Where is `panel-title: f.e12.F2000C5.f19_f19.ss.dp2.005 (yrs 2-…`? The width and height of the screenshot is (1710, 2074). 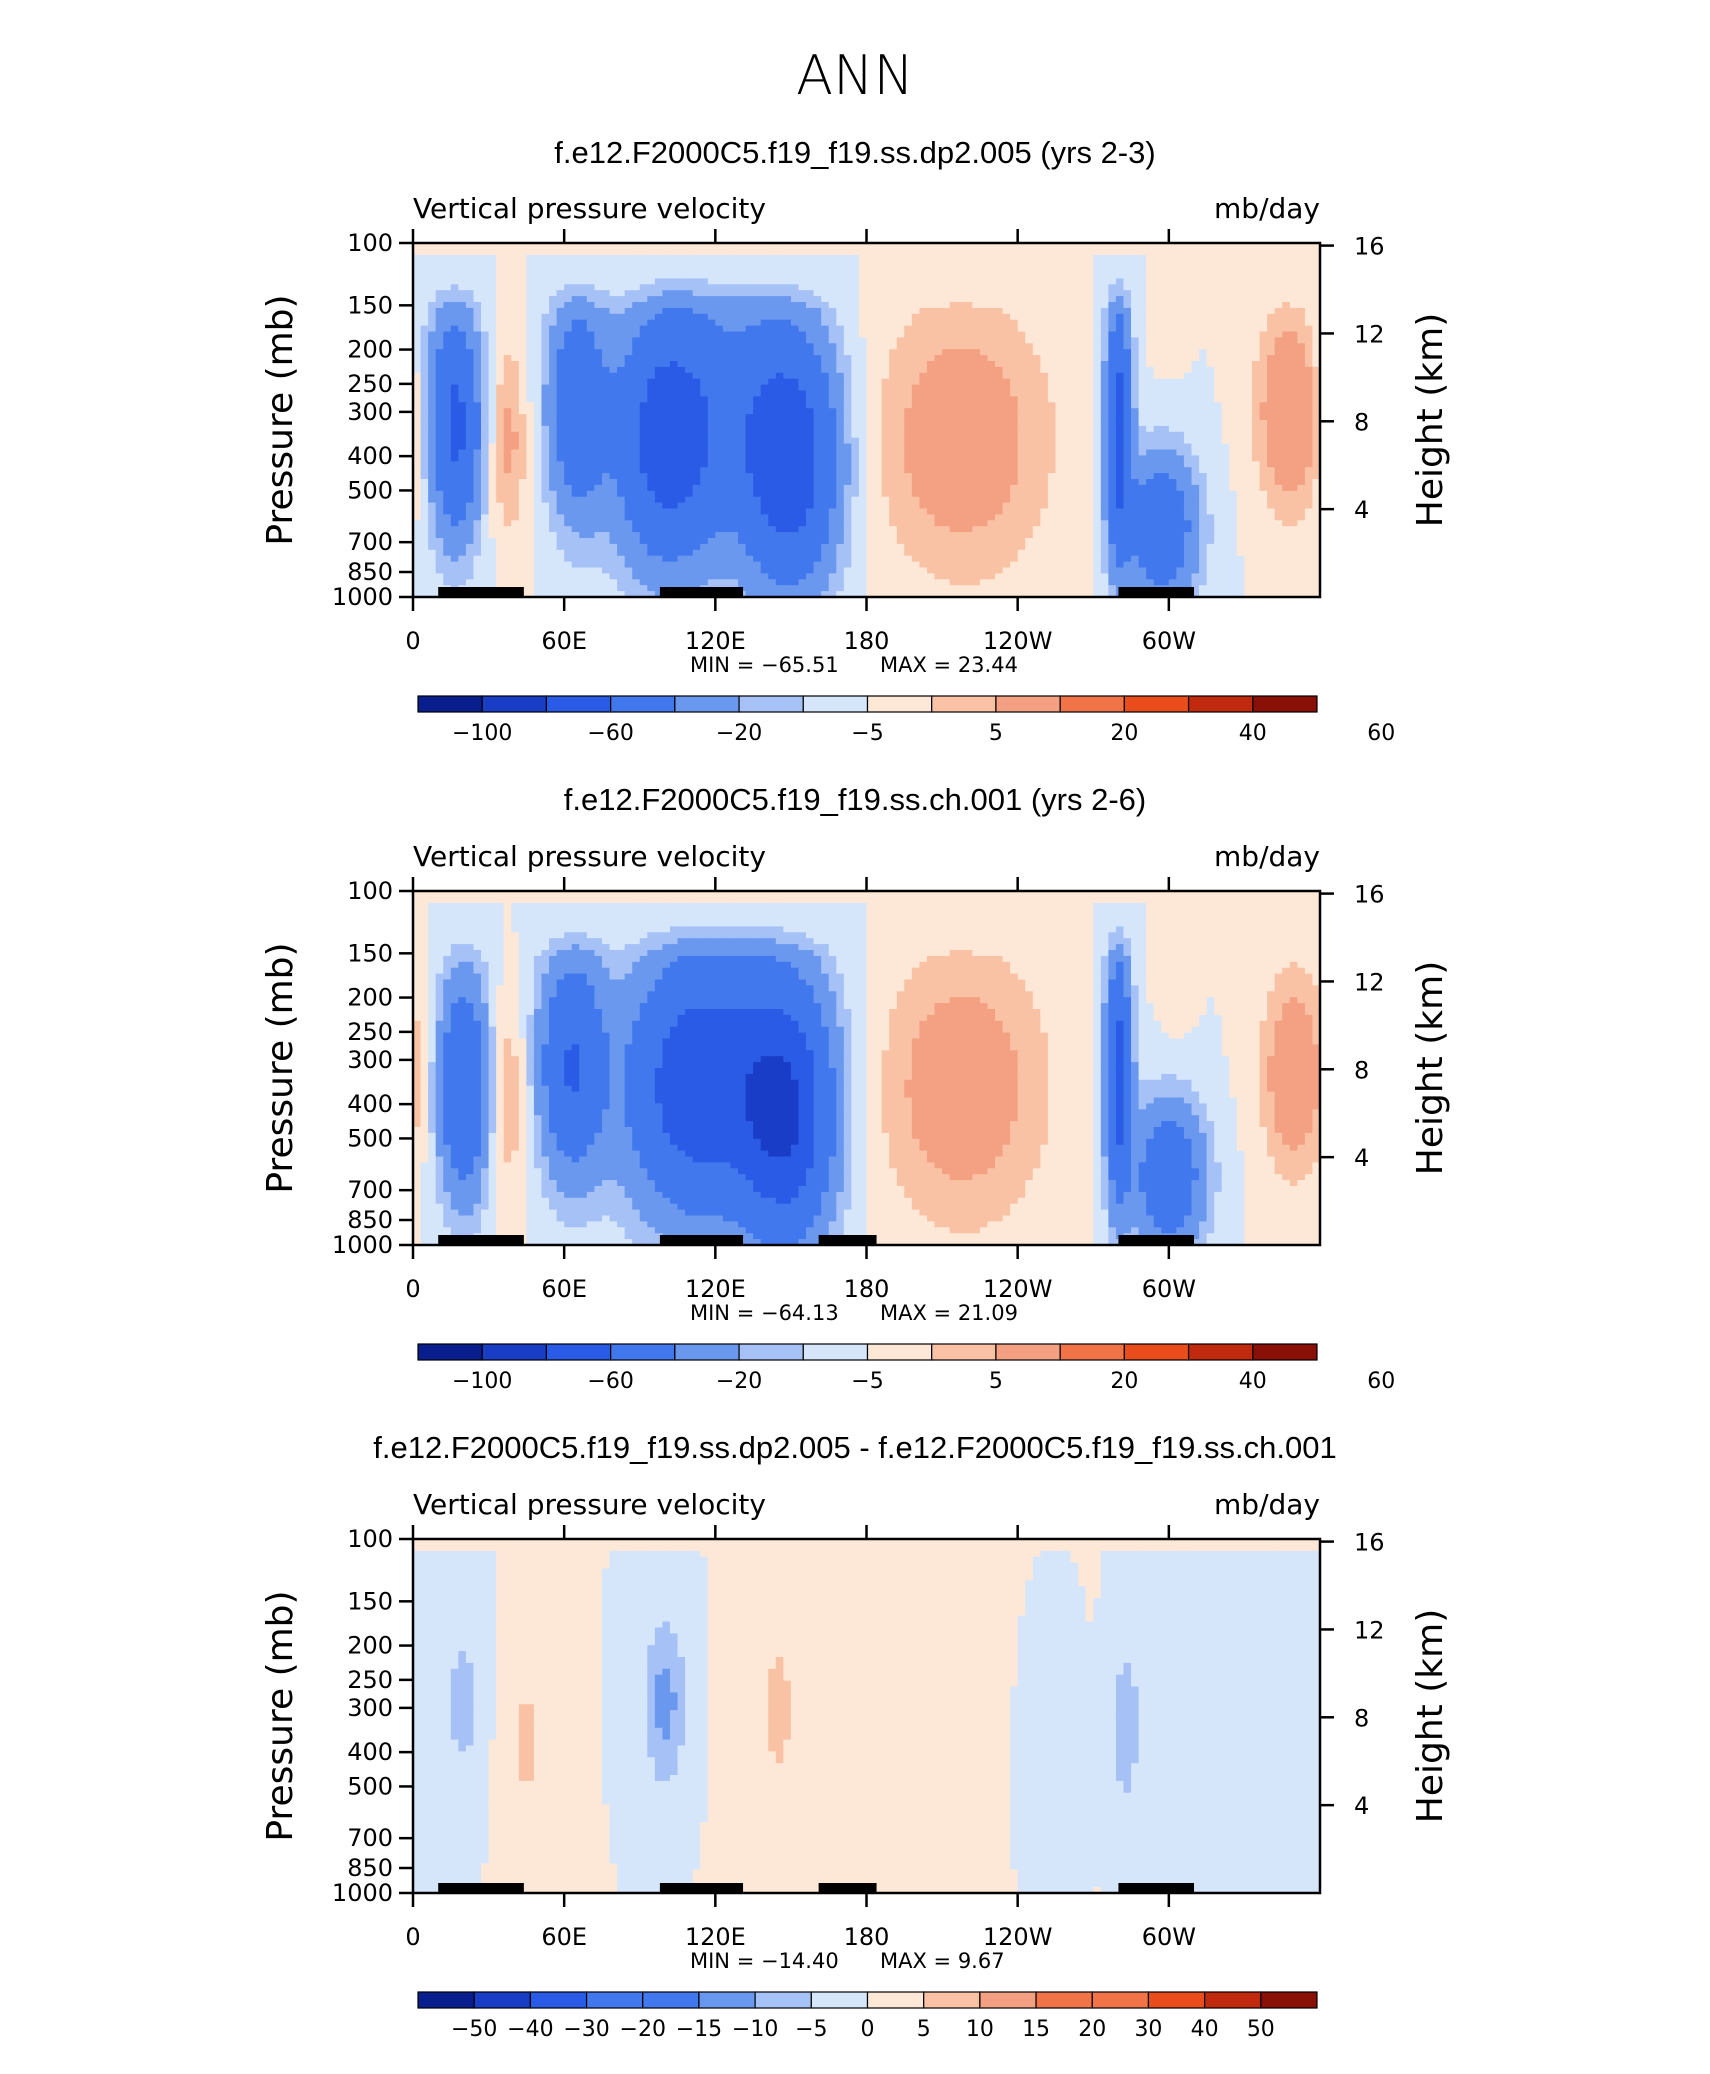
panel-title: f.e12.F2000C5.f19_f19.ss.dp2.005 (yrs 2-… is located at coordinates (854, 152).